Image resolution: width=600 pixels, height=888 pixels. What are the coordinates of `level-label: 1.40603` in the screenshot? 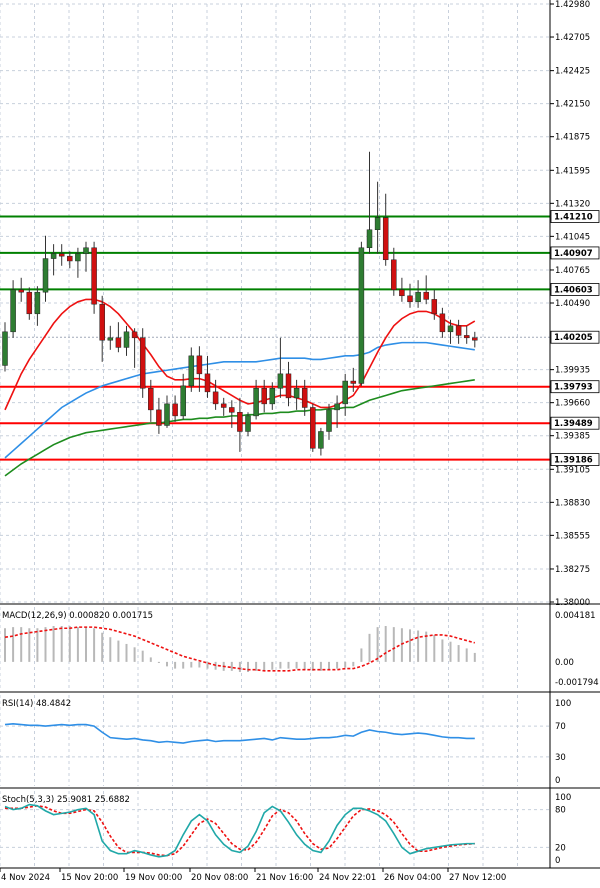 It's located at (573, 290).